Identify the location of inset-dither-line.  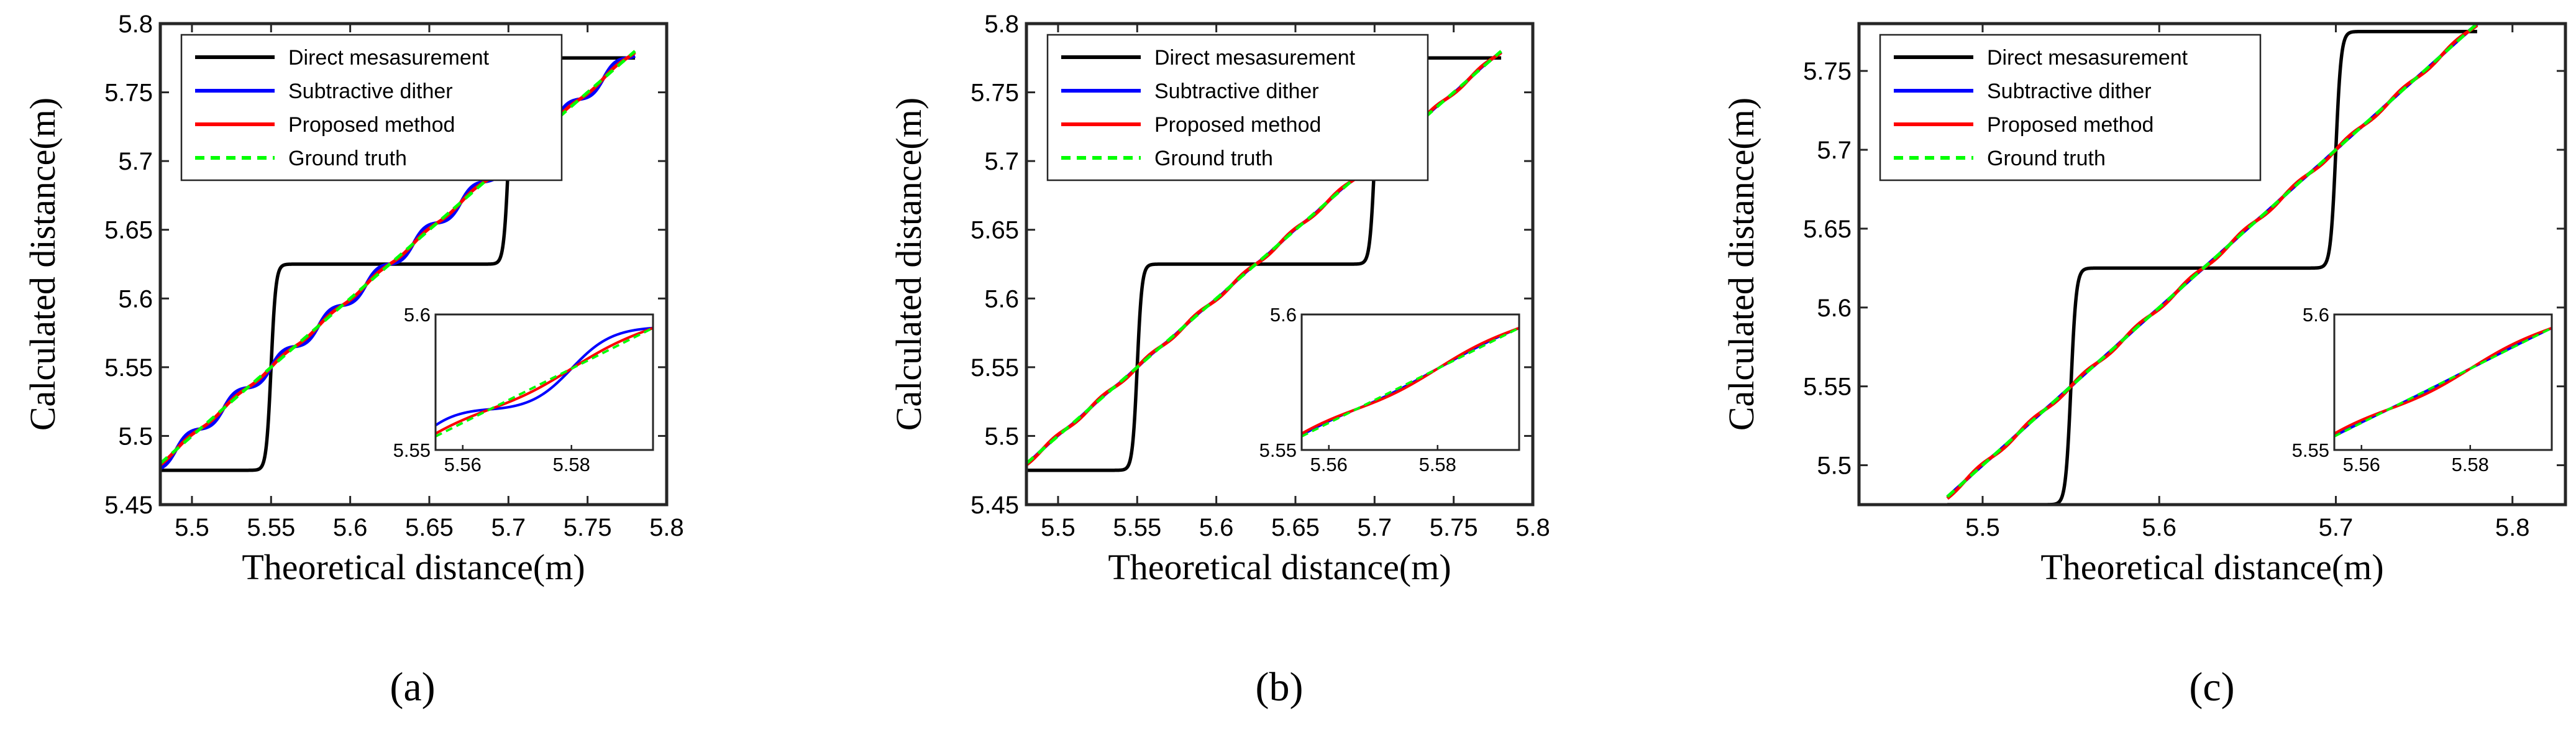
(544, 376).